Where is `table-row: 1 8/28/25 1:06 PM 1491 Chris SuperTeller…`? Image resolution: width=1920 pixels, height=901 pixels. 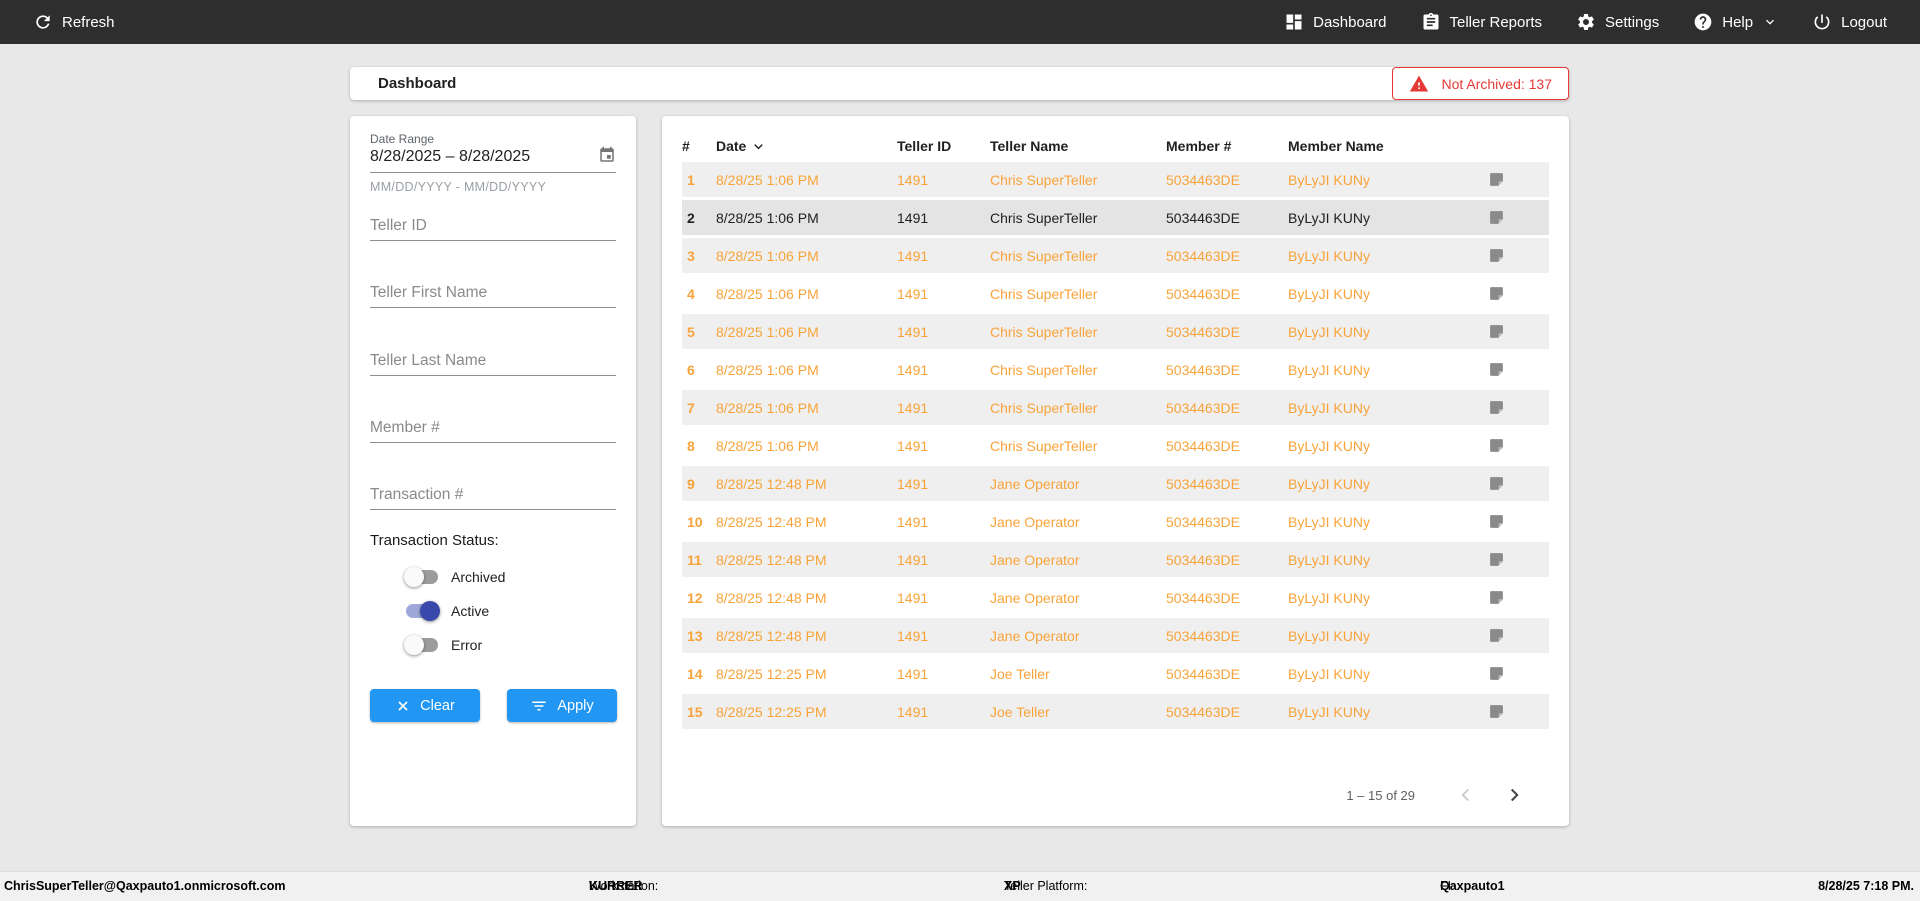
table-row: 1 8/28/25 1:06 PM 1491 Chris SuperTeller… is located at coordinates (1115, 179).